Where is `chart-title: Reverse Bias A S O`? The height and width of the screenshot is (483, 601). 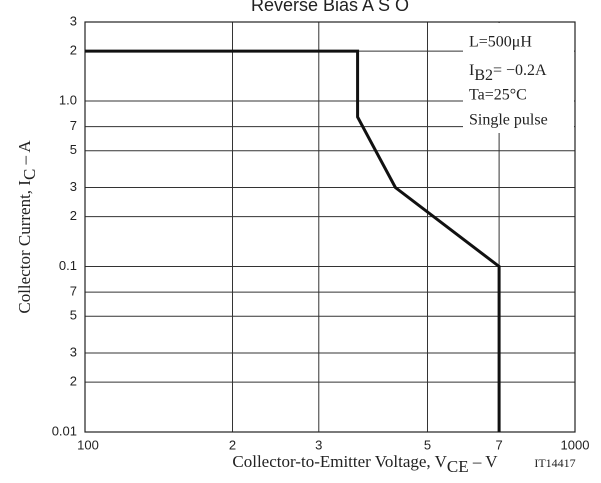
chart-title: Reverse Bias A S O is located at coordinates (330, 7).